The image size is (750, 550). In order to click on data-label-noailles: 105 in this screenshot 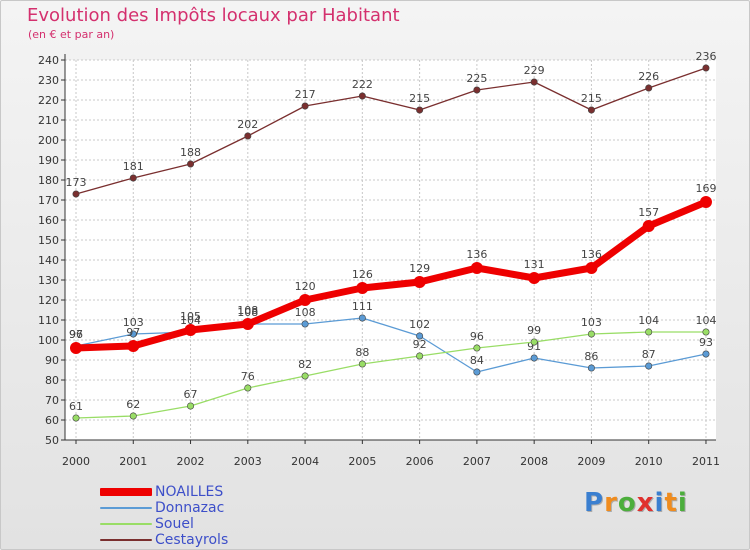, I will do `click(190, 316)`.